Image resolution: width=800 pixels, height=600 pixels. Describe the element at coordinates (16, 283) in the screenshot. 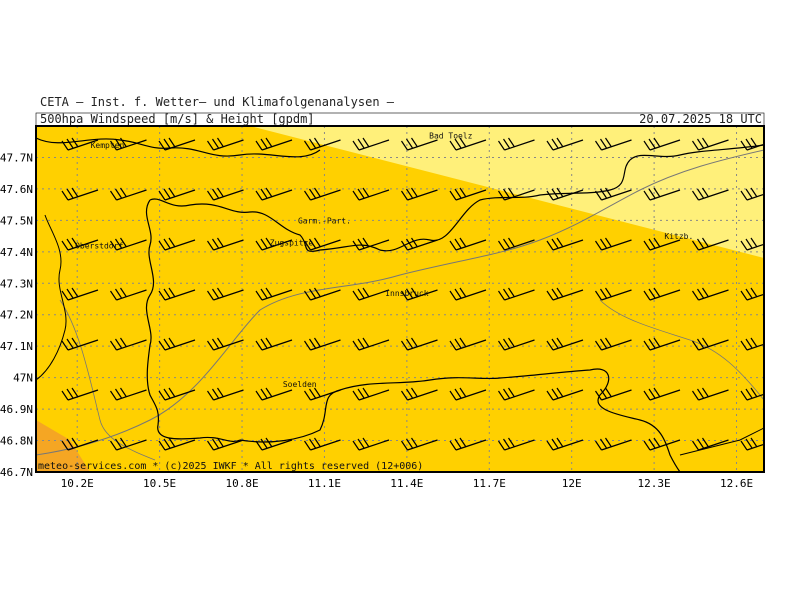

I see `lat-tick-label: 47.3N` at that location.